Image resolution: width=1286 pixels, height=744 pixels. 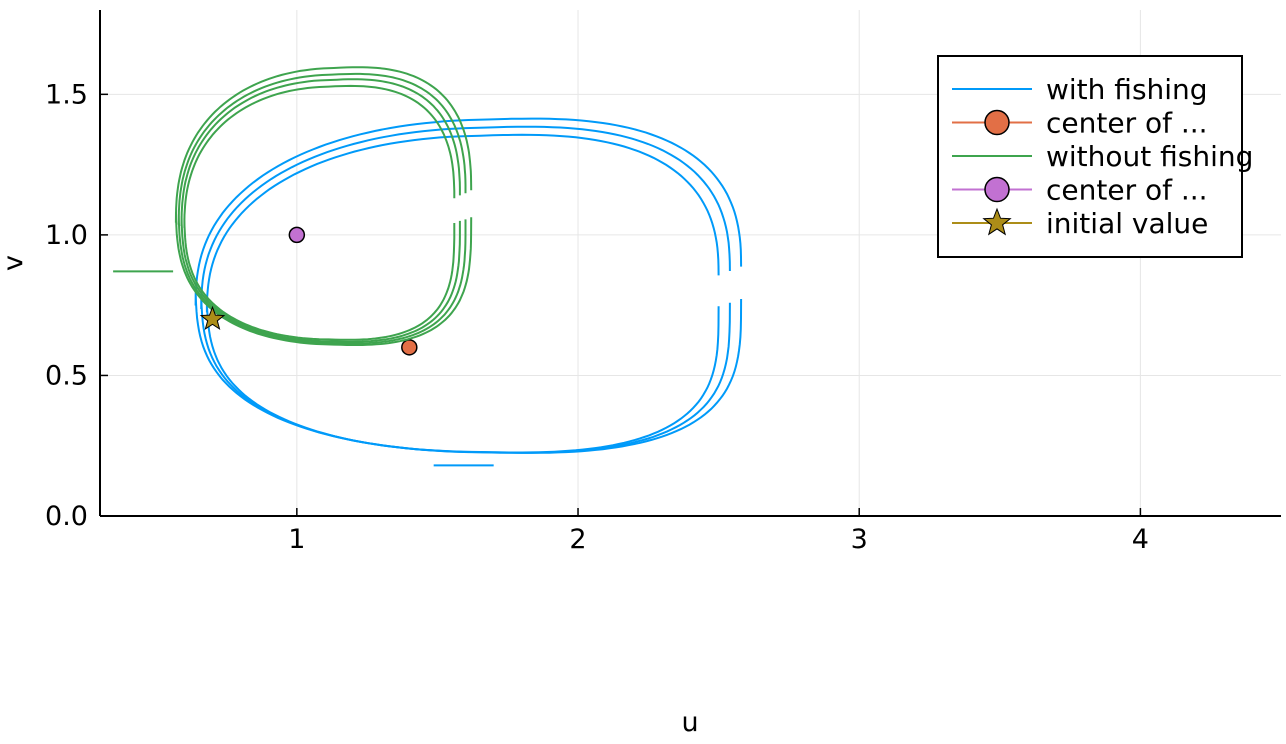 I want to click on x-tick-label: 4, so click(x=1140, y=539).